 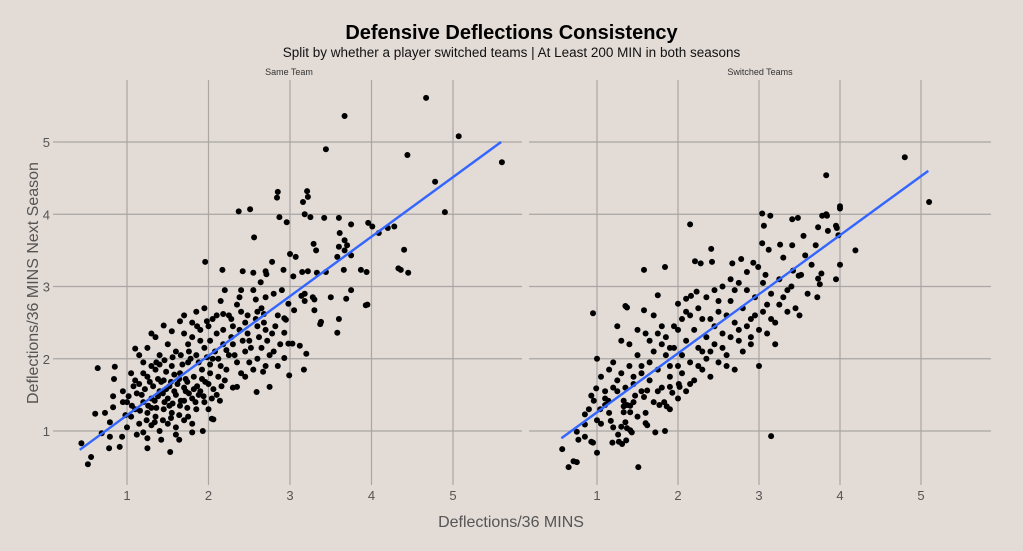 What do you see at coordinates (46, 214) in the screenshot?
I see `y-tick-label: 4` at bounding box center [46, 214].